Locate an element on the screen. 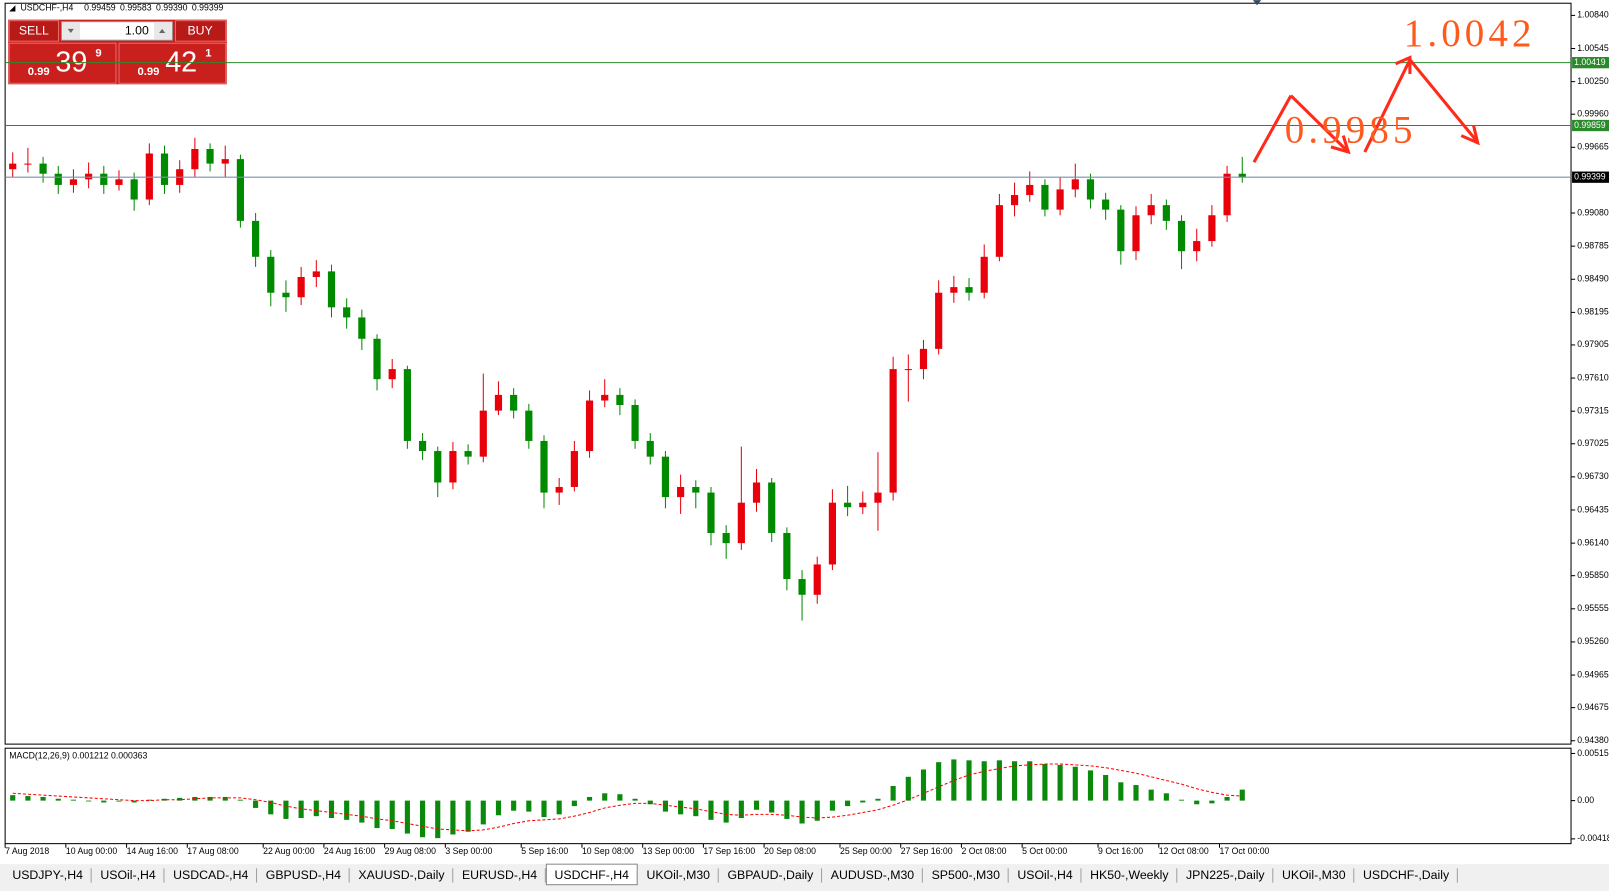 Image resolution: width=1609 pixels, height=891 pixels. tab-label: EURUSD-,H4 is located at coordinates (499, 875).